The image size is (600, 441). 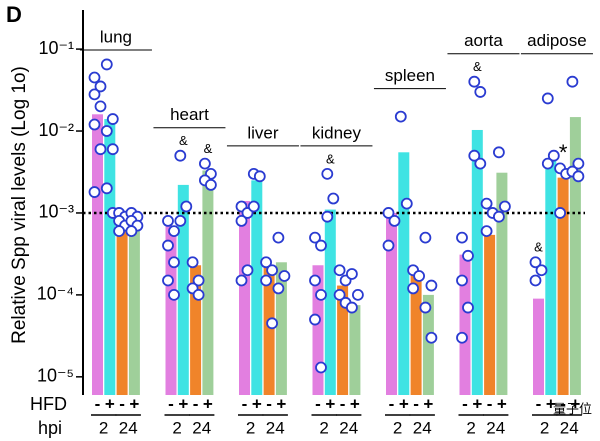 What do you see at coordinates (55, 294) in the screenshot?
I see `y-tick-label: 10⁻⁴` at bounding box center [55, 294].